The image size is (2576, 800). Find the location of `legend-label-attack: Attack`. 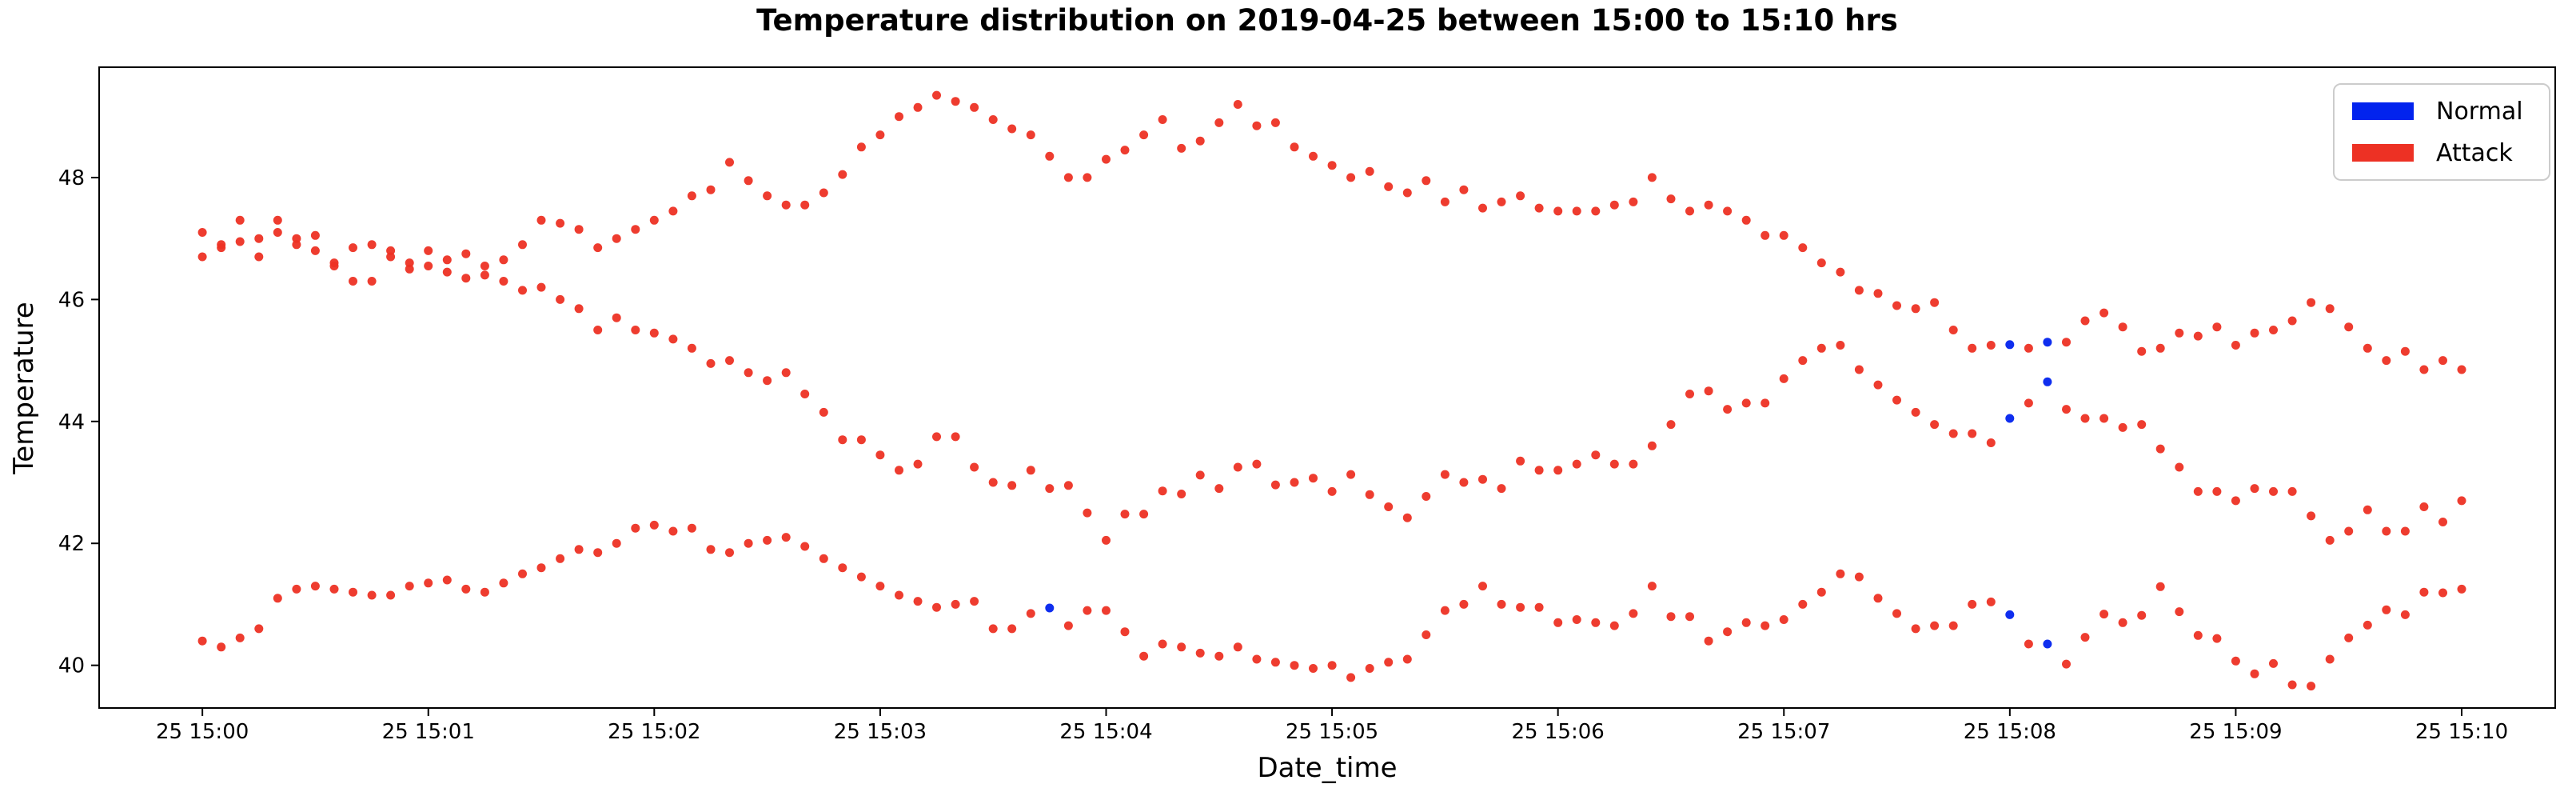

legend-label-attack: Attack is located at coordinates (2474, 152).